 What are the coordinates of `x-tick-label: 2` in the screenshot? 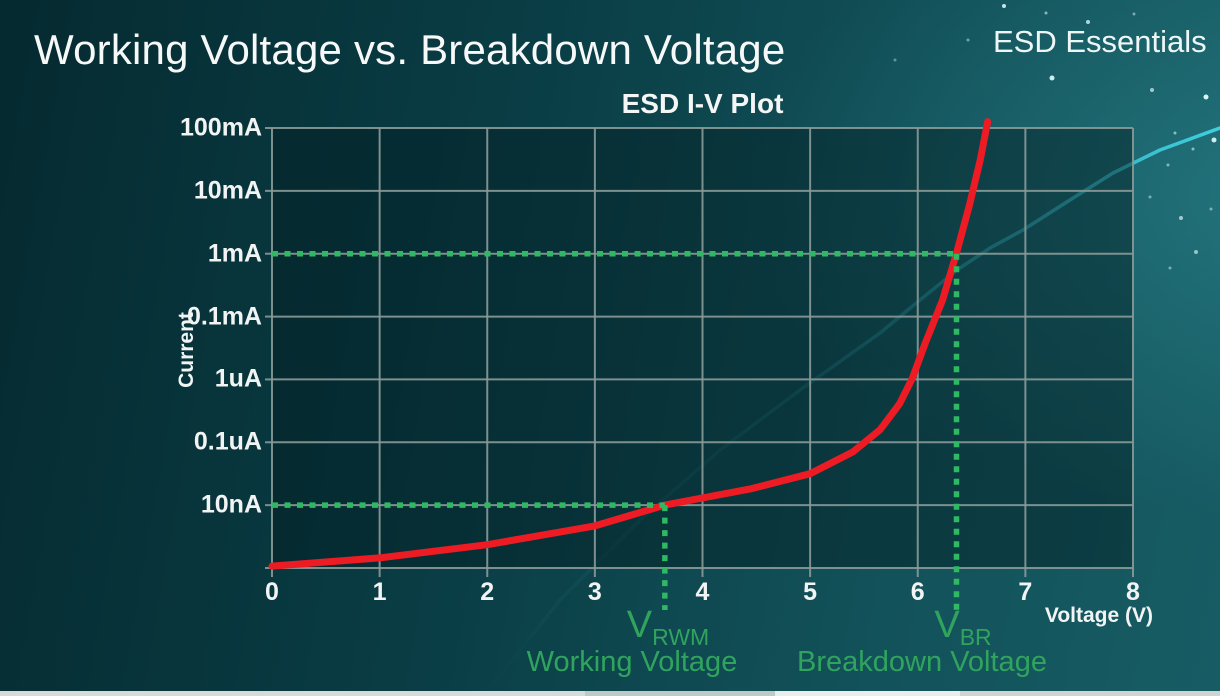 It's located at (487, 592).